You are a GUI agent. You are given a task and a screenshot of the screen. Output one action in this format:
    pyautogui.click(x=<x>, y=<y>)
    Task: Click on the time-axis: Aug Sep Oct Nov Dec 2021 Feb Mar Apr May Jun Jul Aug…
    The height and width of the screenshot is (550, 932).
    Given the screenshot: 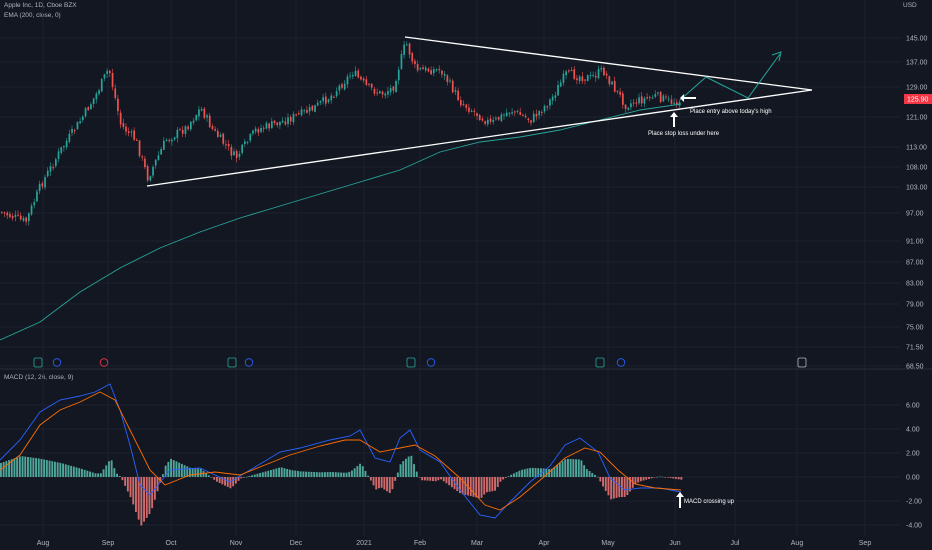 What is the action you would take?
    pyautogui.click(x=454, y=543)
    